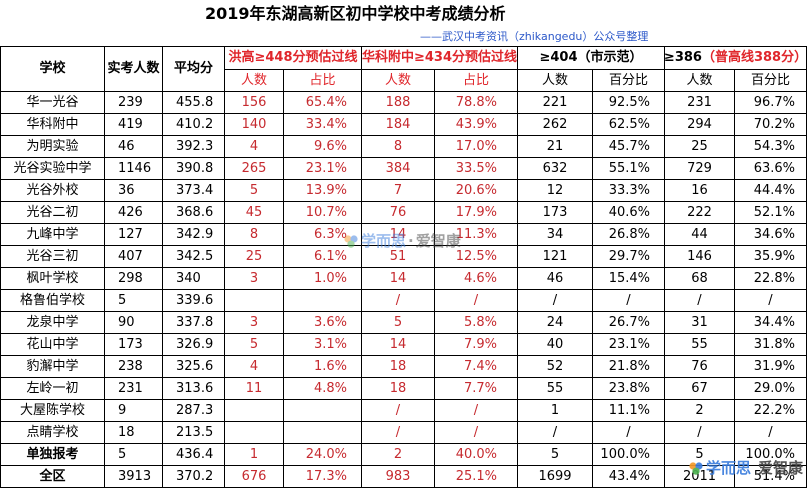 The width and height of the screenshot is (807, 489). What do you see at coordinates (323, 213) in the screenshot?
I see `honggao-ratio-cell: 10.7%` at bounding box center [323, 213].